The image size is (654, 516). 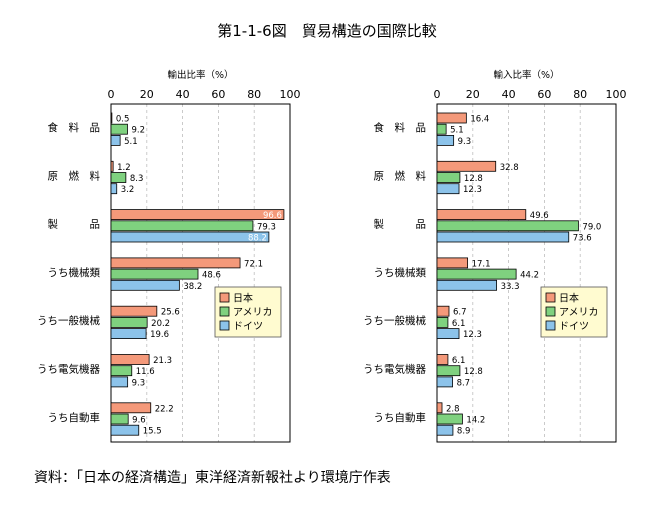 What do you see at coordinates (139, 383) in the screenshot?
I see `data-label: 9.3` at bounding box center [139, 383].